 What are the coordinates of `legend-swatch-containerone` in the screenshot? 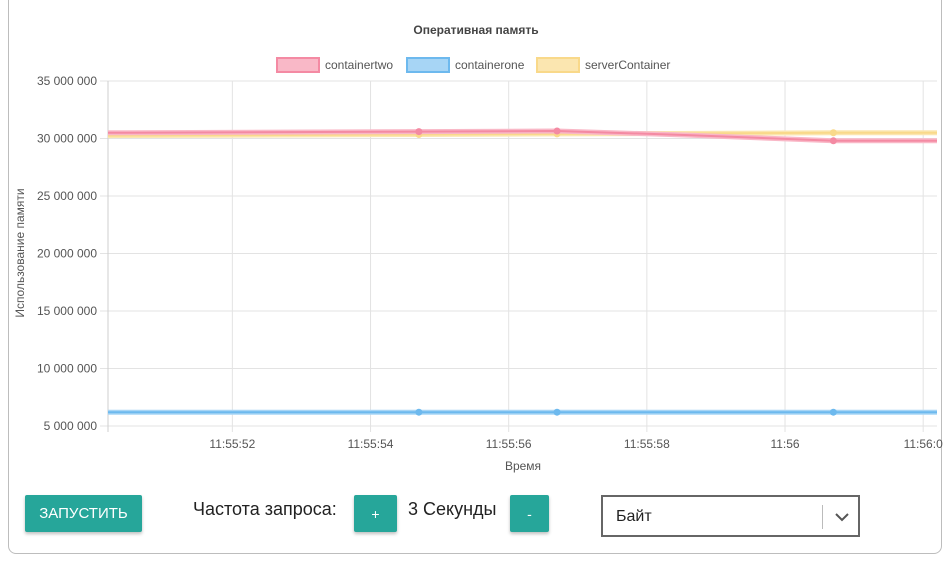 It's located at (428, 65).